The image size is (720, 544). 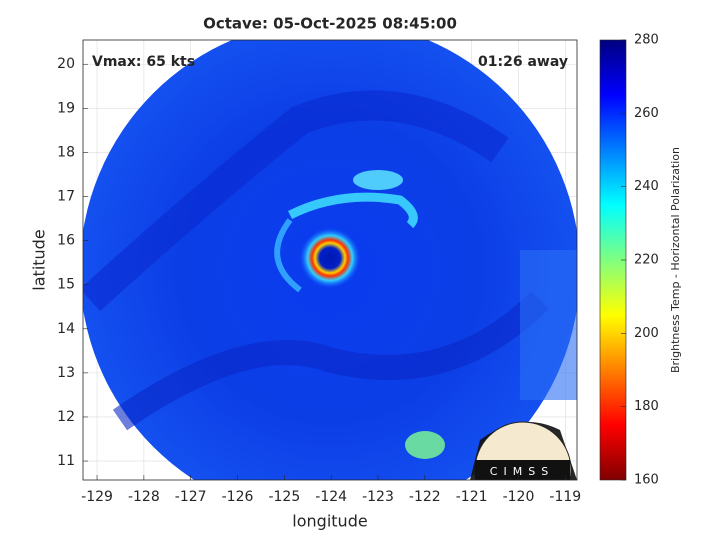 What do you see at coordinates (472, 497) in the screenshot?
I see `x-tick-label: -121` at bounding box center [472, 497].